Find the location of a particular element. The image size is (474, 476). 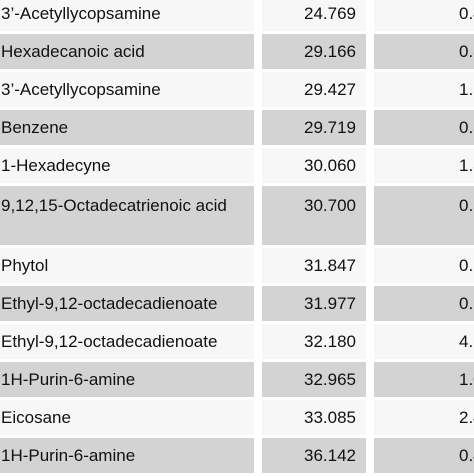

table-row: 1H-Purin-6-amine 32.965 1.02 is located at coordinates (237, 381).